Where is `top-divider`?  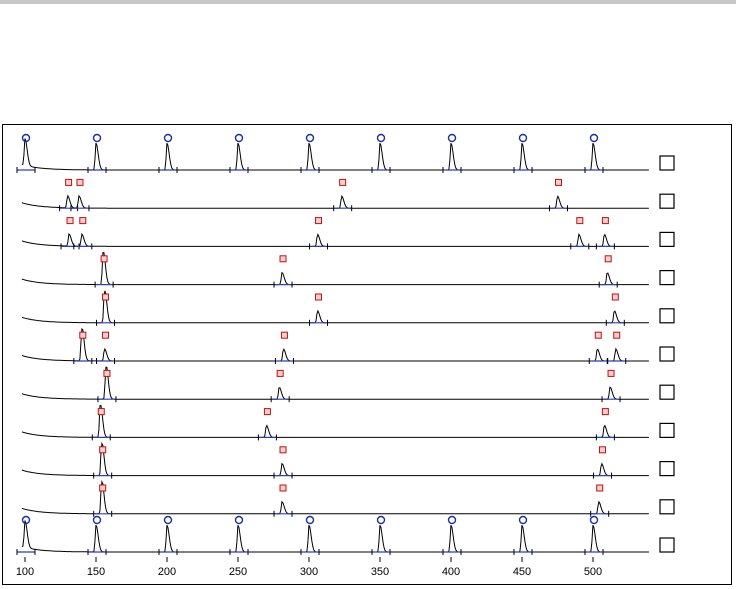
top-divider is located at coordinates (368, 2).